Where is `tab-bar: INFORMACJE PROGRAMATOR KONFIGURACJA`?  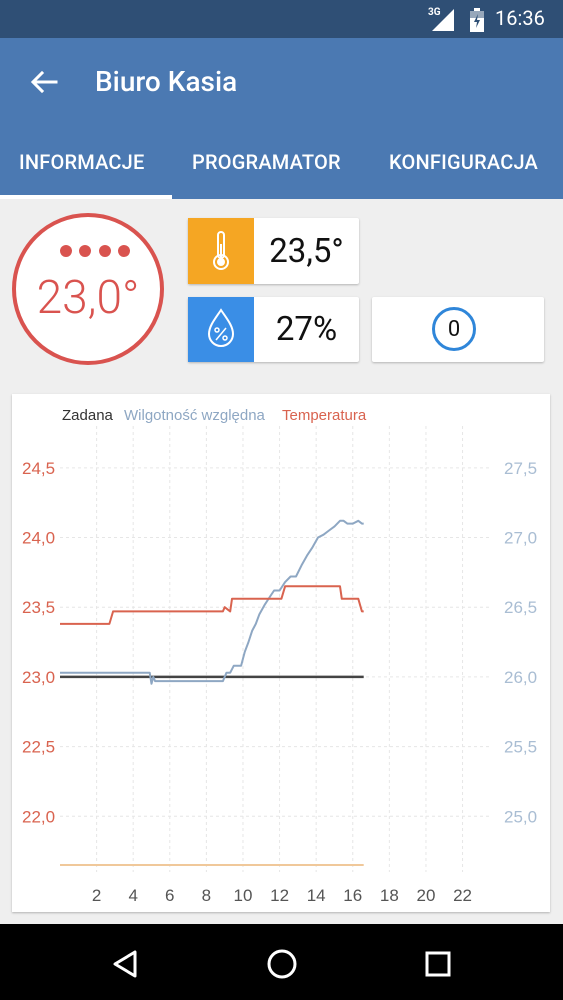 tab-bar: INFORMACJE PROGRAMATOR KONFIGURACJA is located at coordinates (281, 167).